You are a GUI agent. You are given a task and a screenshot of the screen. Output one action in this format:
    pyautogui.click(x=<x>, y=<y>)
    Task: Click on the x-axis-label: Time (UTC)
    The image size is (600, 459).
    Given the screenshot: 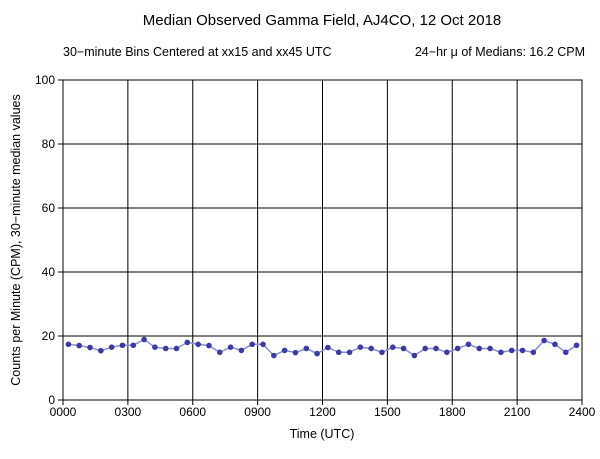 What is the action you would take?
    pyautogui.click(x=322, y=434)
    